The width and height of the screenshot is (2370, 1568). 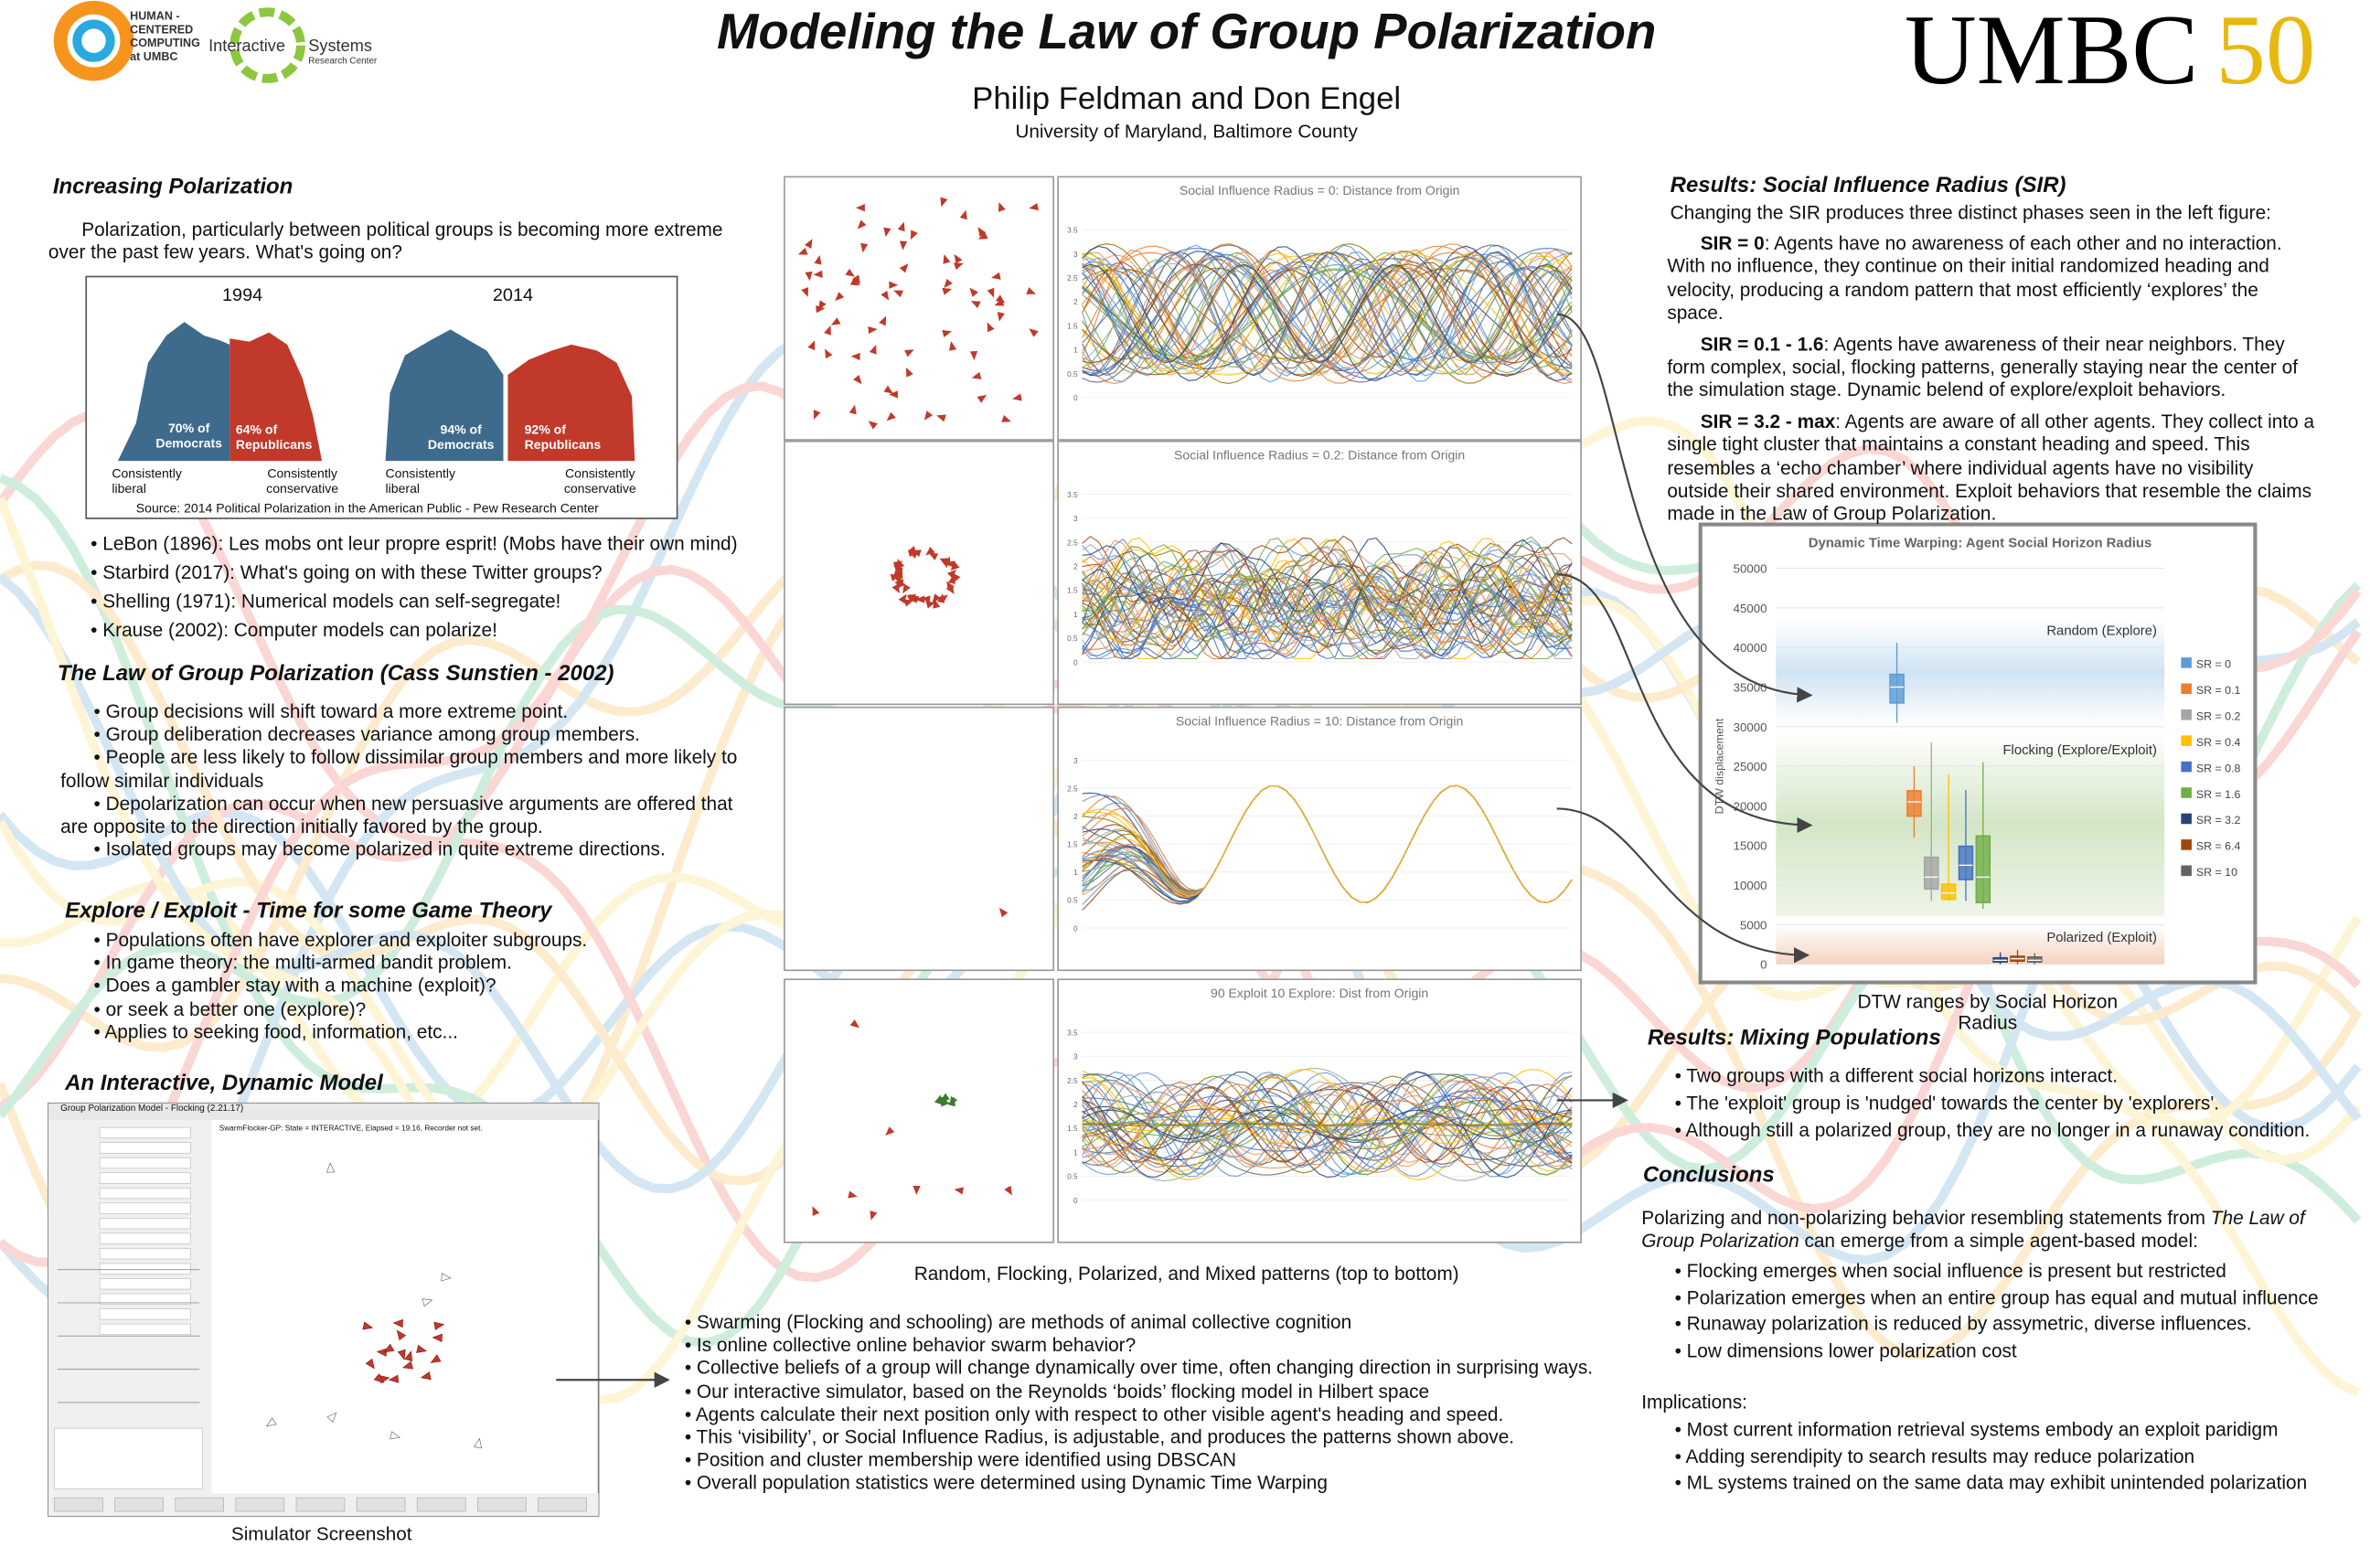 What do you see at coordinates (93, 40) in the screenshot?
I see `logo-ring` at bounding box center [93, 40].